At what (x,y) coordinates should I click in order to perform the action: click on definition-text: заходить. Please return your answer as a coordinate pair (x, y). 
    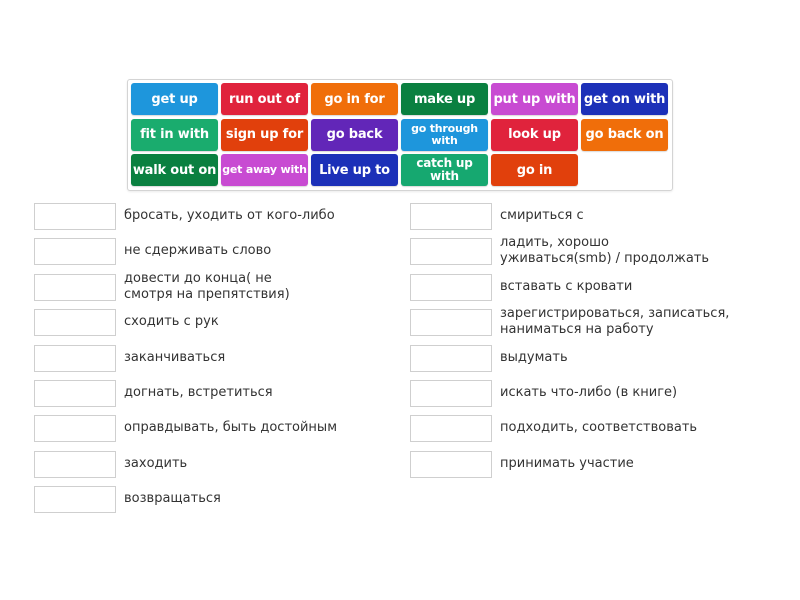
    Looking at the image, I should click on (156, 463).